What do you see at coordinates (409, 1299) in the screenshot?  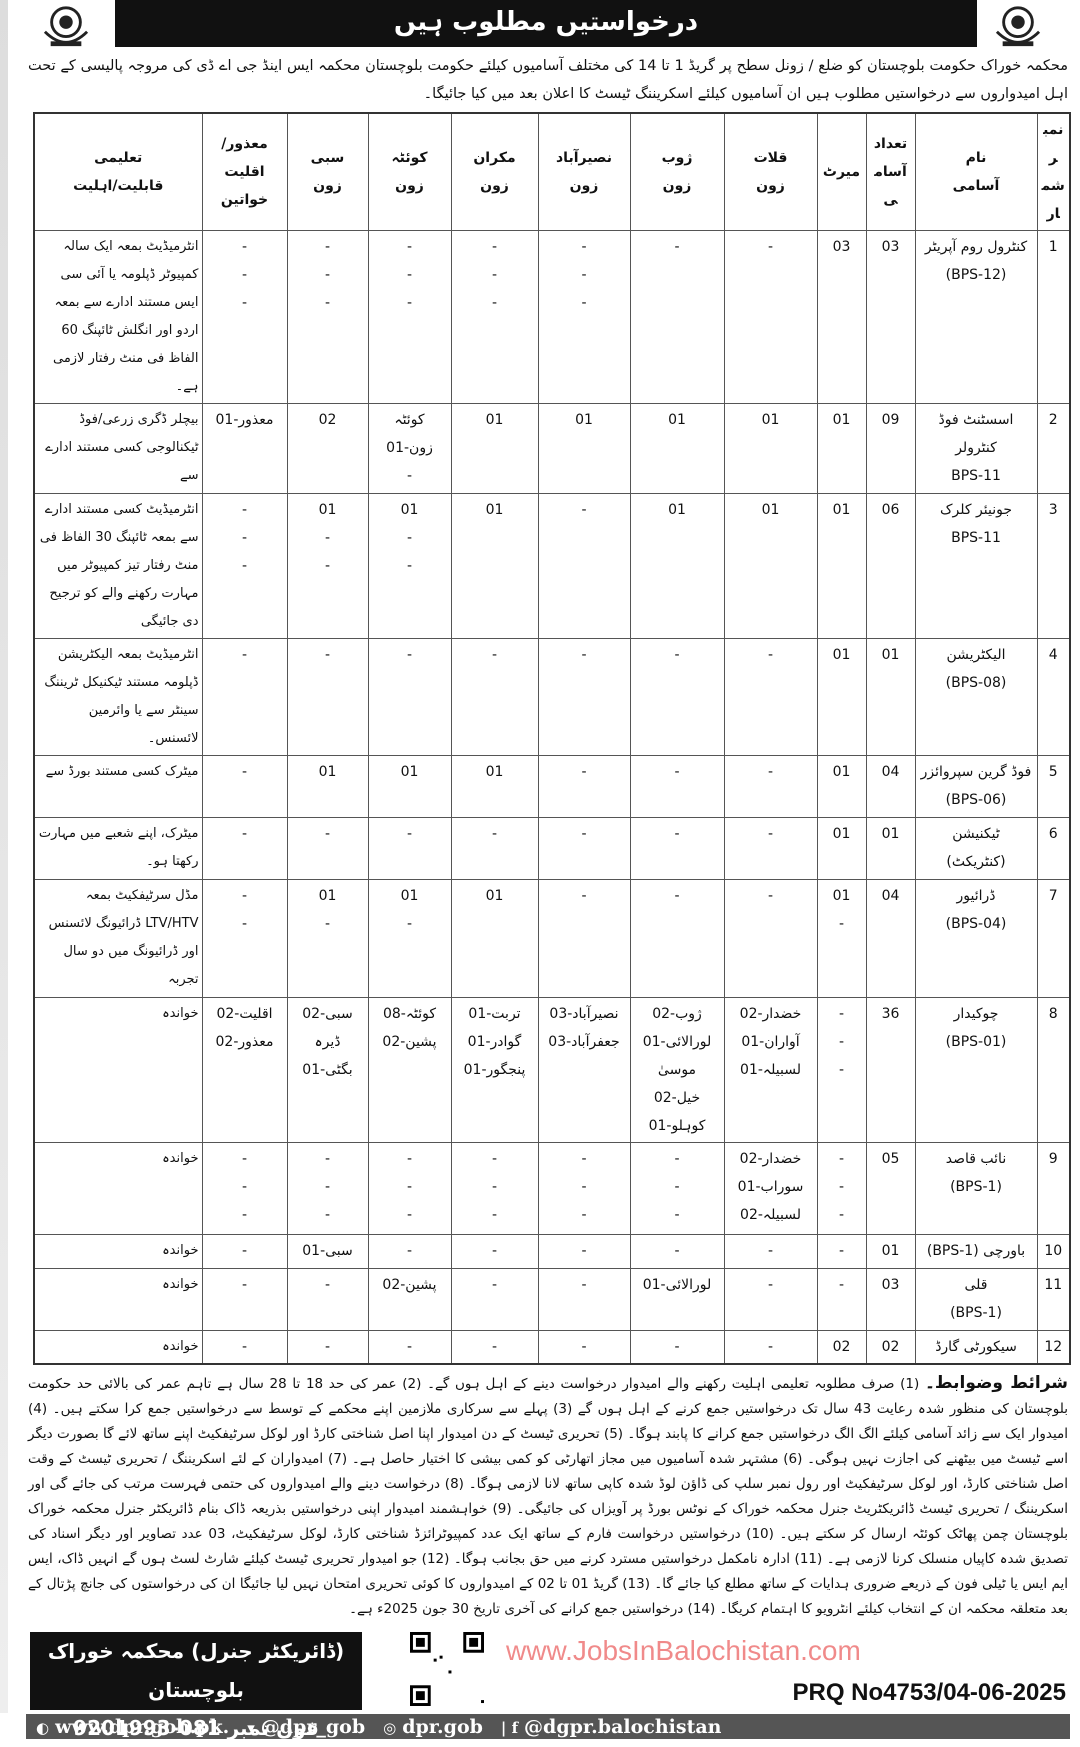 I see `table-cell: پشین-02` at bounding box center [409, 1299].